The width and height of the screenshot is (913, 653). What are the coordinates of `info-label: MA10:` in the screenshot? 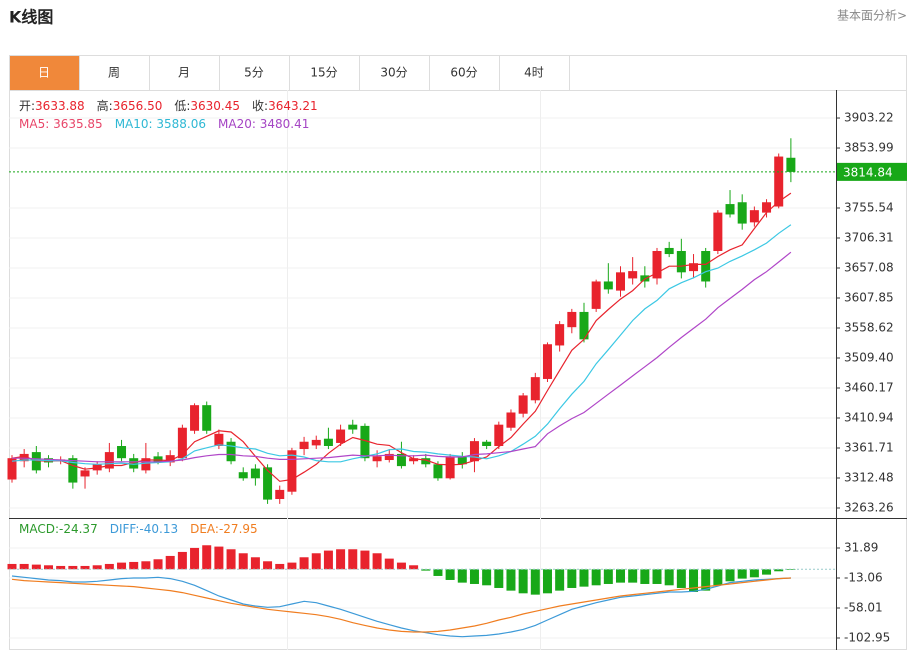 It's located at (136, 124).